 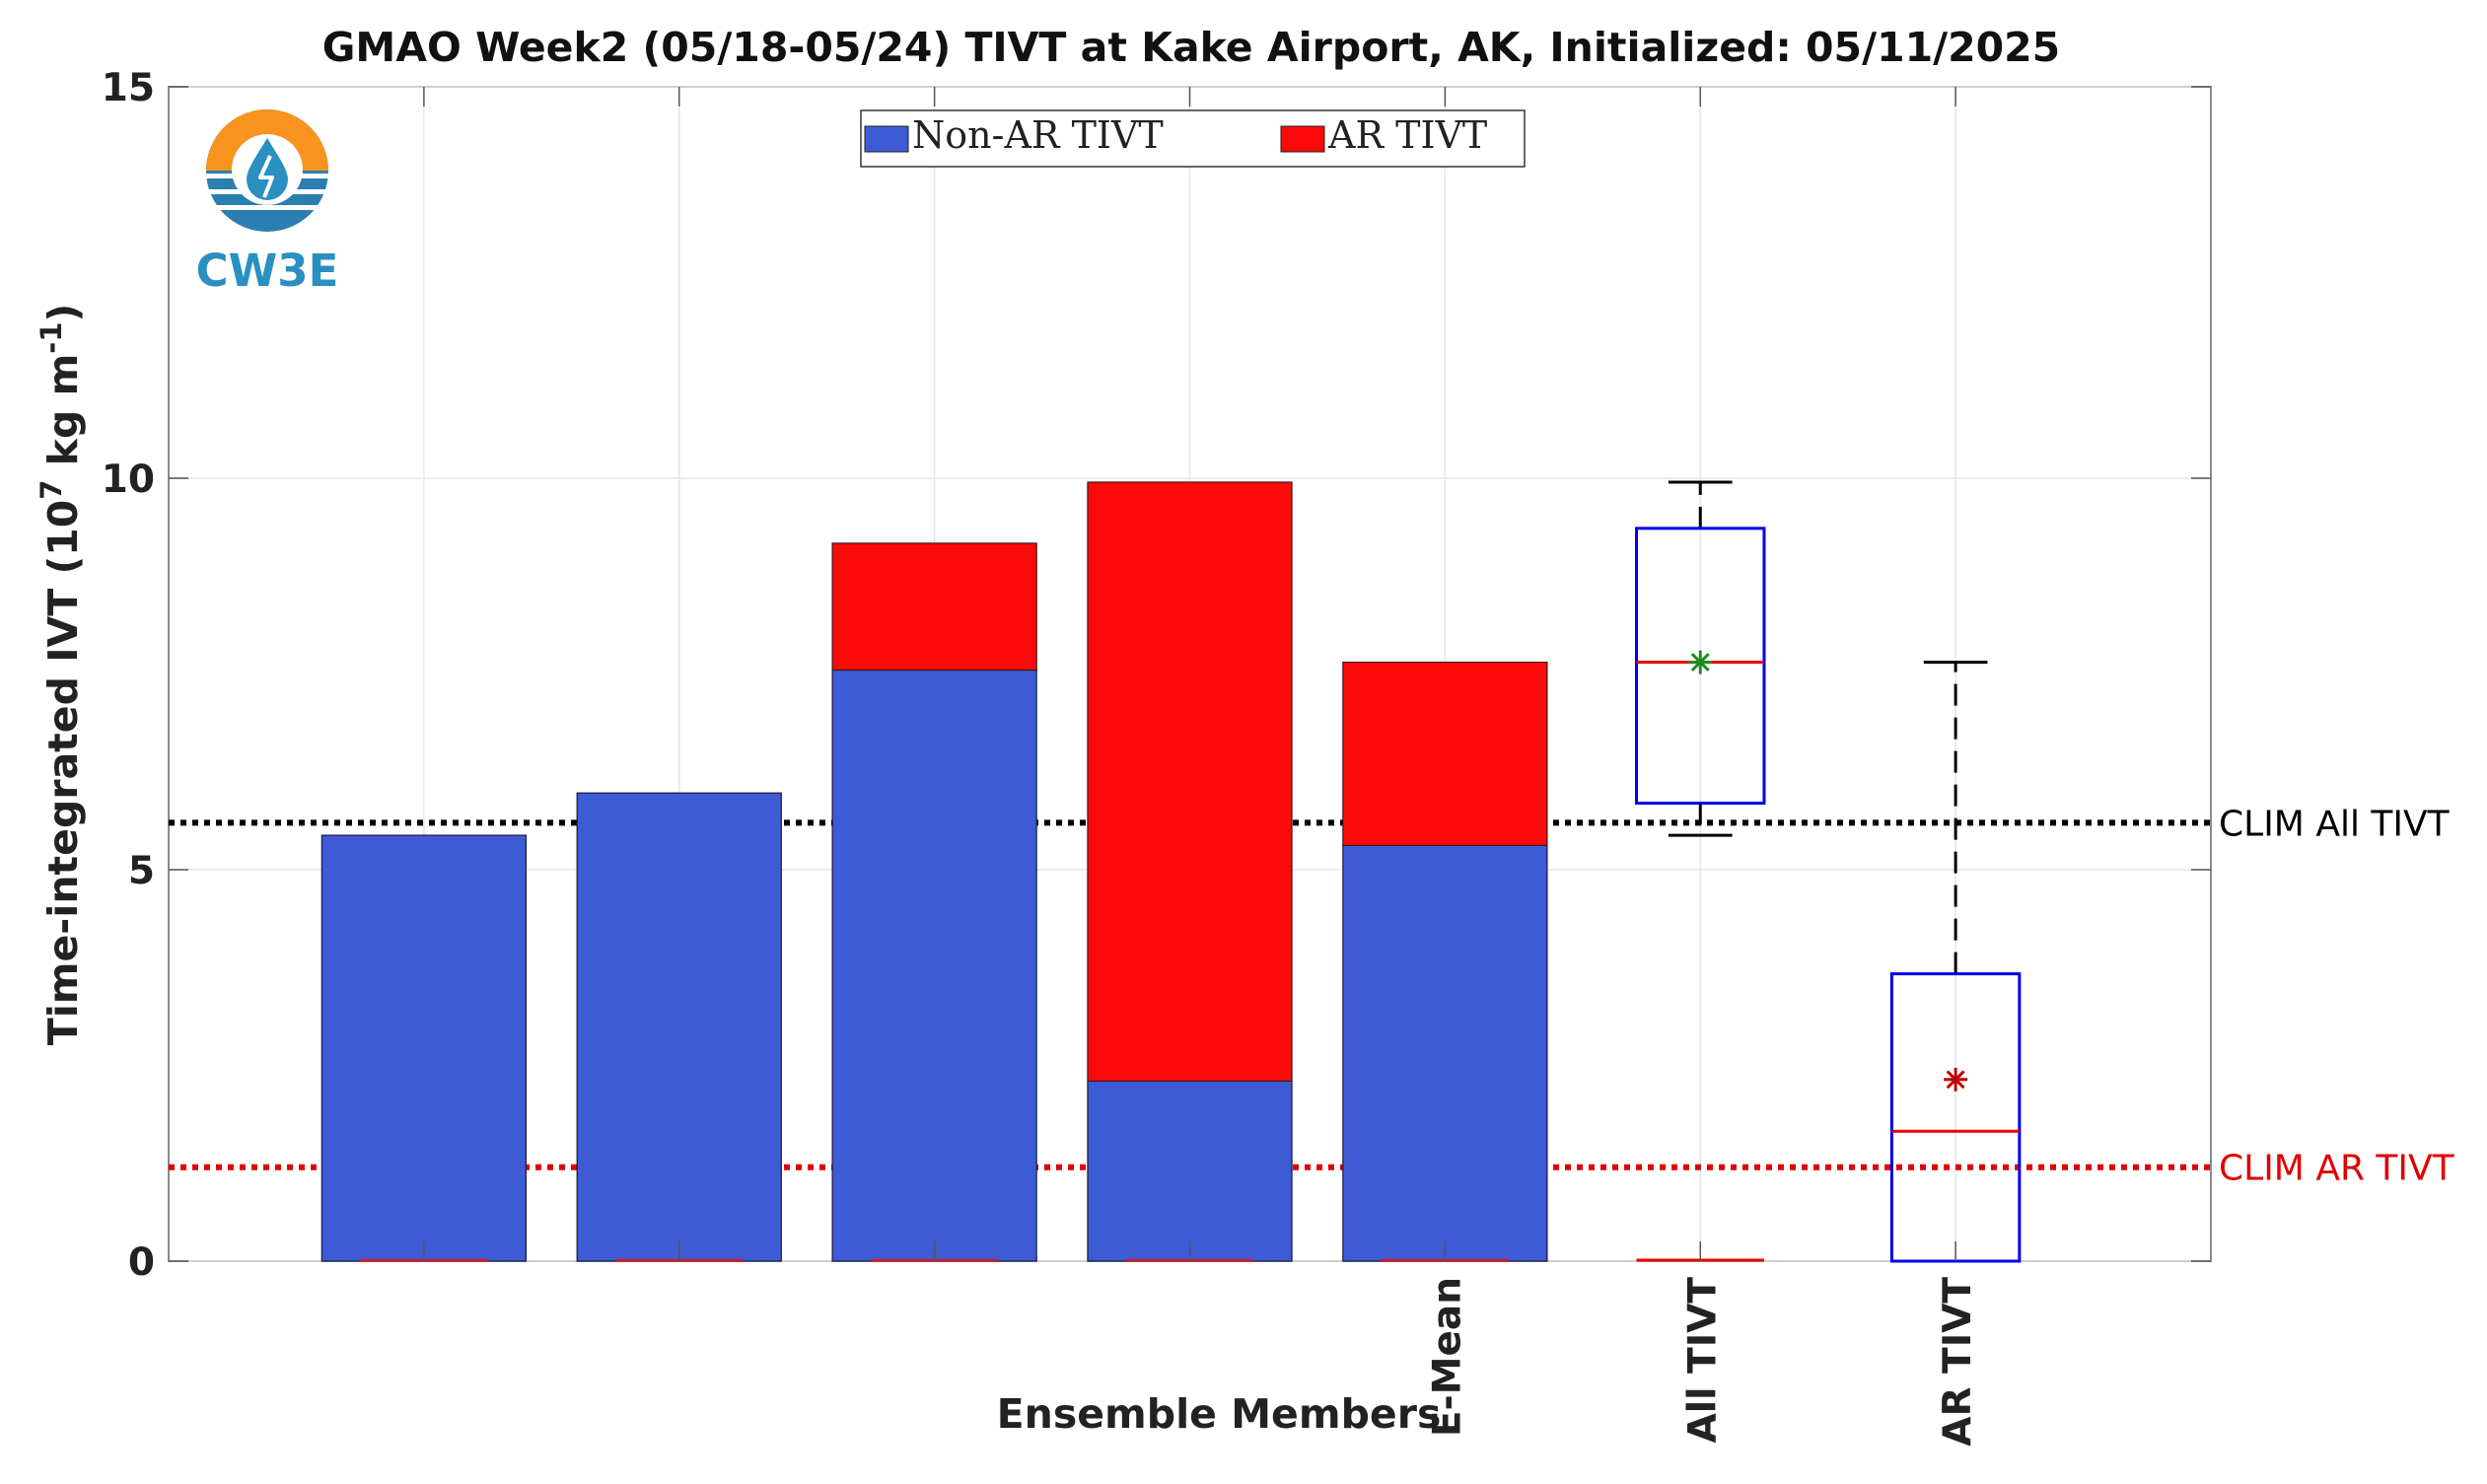 I want to click on boxplot-box, so click(x=1700, y=666).